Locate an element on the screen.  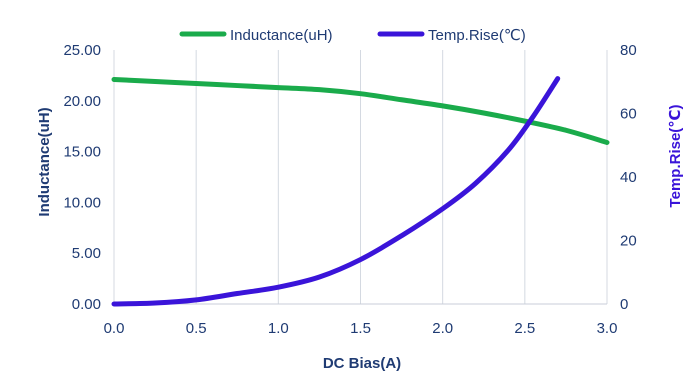
x-tick-label-4: 2.0 is located at coordinates (442, 328).